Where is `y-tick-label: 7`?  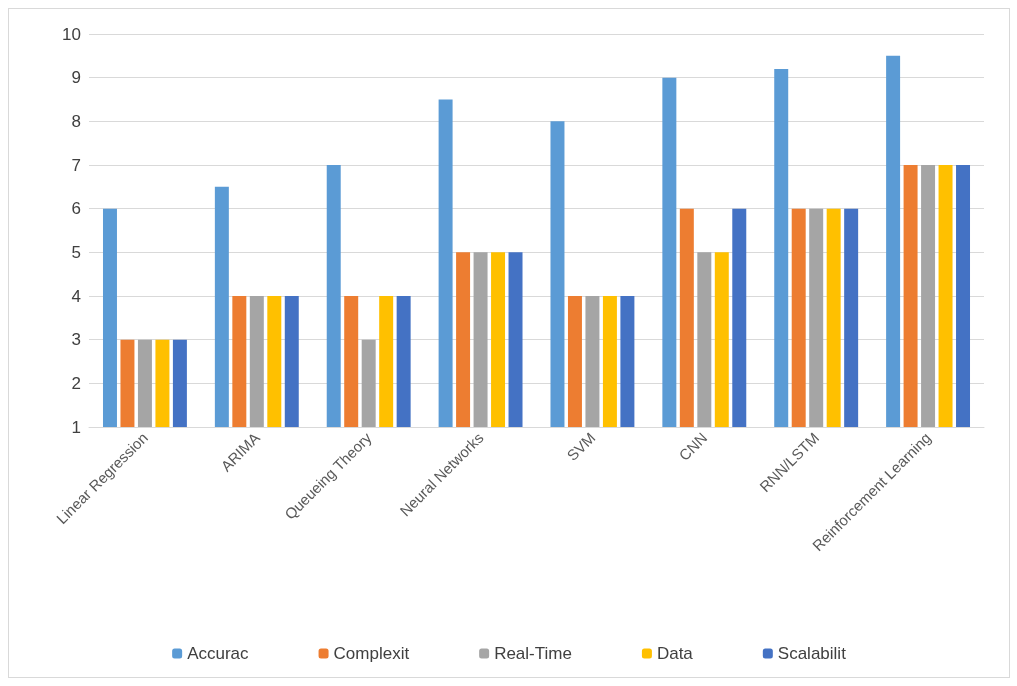 y-tick-label: 7 is located at coordinates (76, 165).